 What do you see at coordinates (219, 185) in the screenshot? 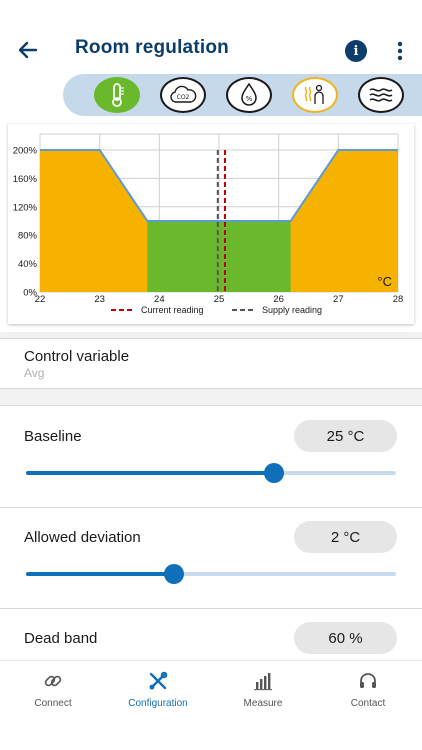
I see `regulation-curve-line` at bounding box center [219, 185].